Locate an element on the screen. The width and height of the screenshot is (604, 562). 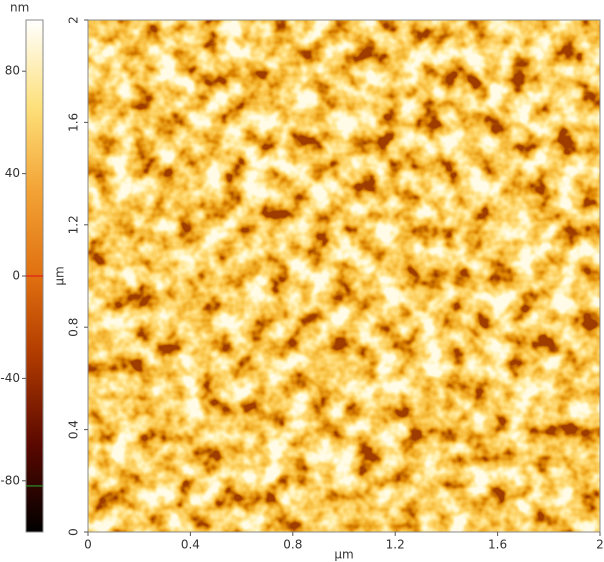
x-tick-label: 0.4 is located at coordinates (190, 545).